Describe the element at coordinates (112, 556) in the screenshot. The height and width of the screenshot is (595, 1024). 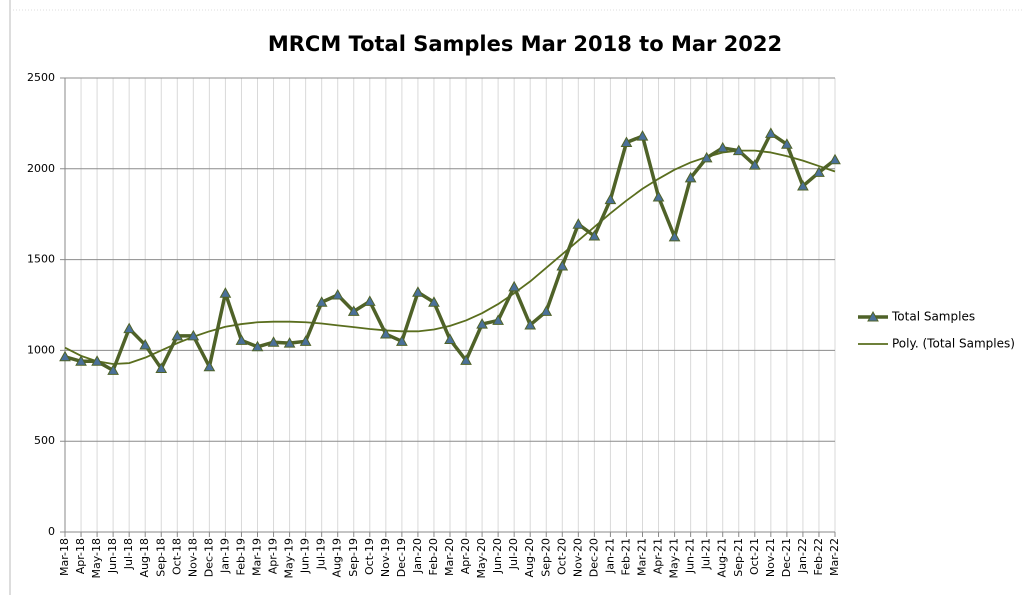
I see `x-tick-label: Jun-18` at that location.